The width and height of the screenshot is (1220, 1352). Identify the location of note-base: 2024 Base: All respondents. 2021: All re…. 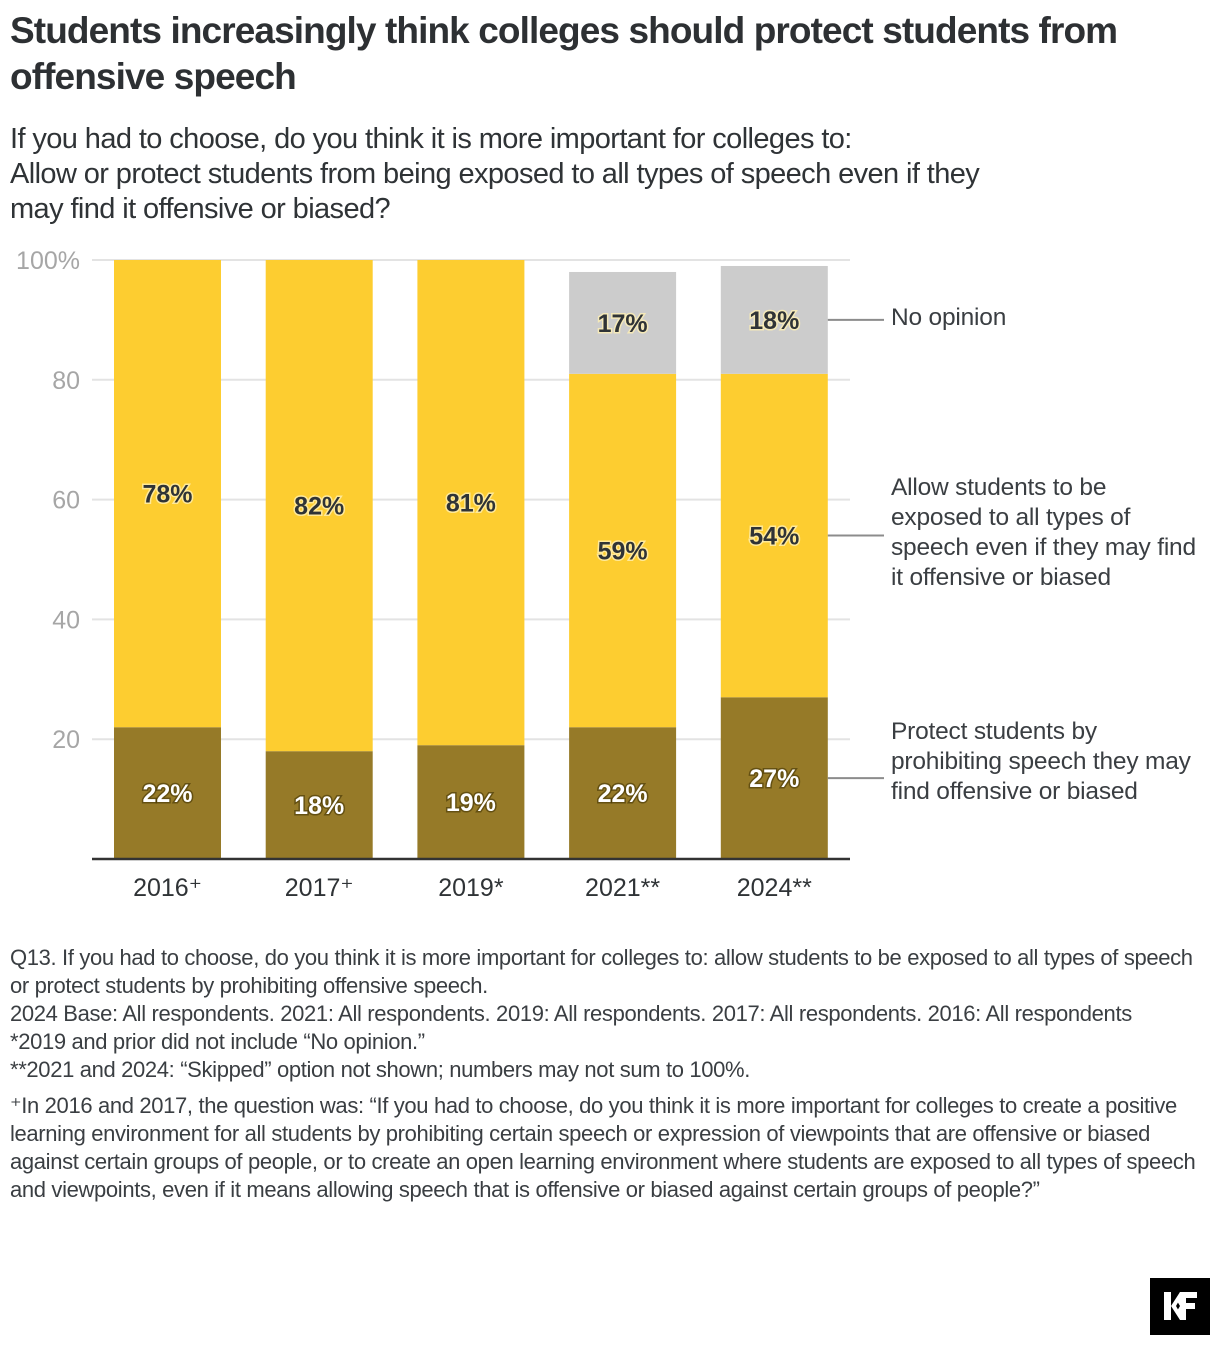
(571, 1013).